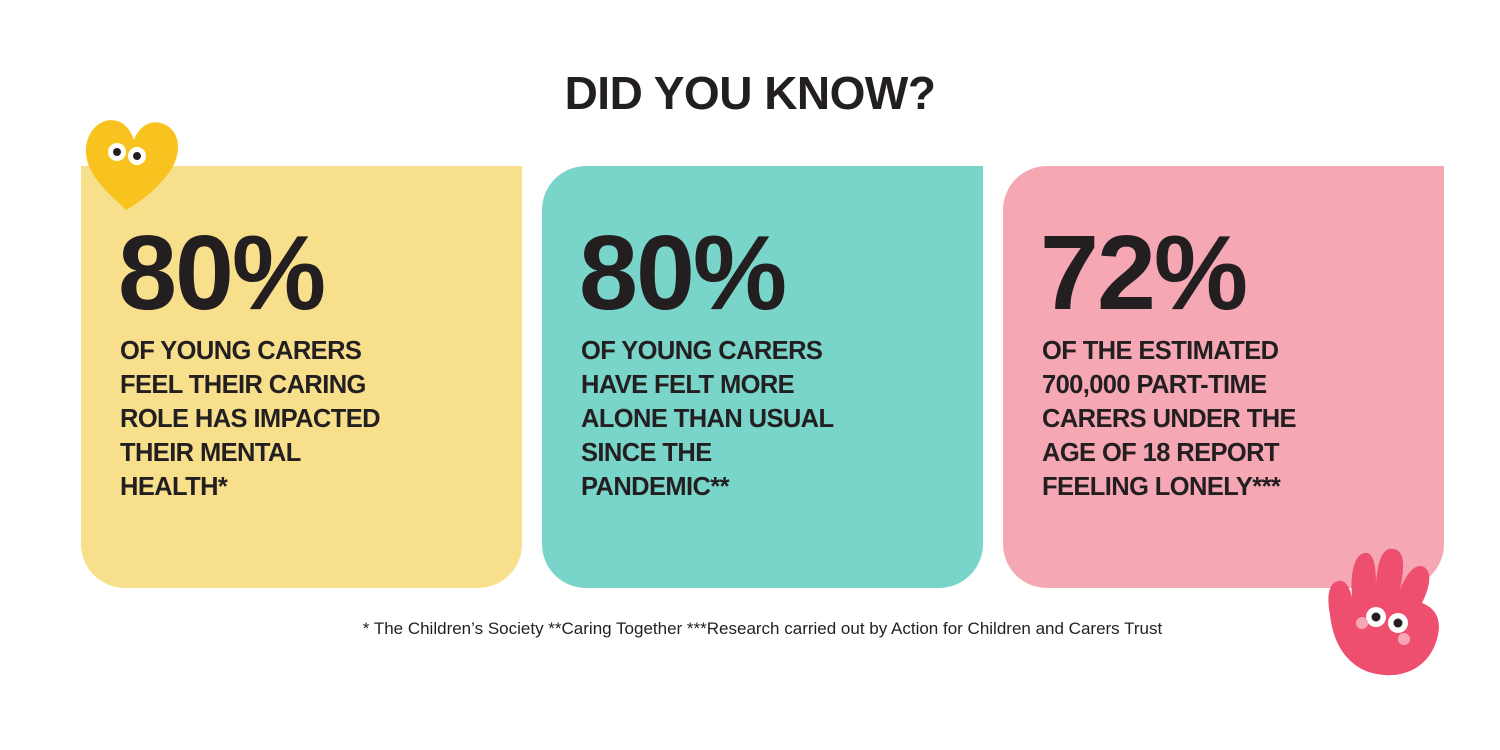  What do you see at coordinates (1154, 385) in the screenshot?
I see `description-line: 700,000 PART-TIME` at bounding box center [1154, 385].